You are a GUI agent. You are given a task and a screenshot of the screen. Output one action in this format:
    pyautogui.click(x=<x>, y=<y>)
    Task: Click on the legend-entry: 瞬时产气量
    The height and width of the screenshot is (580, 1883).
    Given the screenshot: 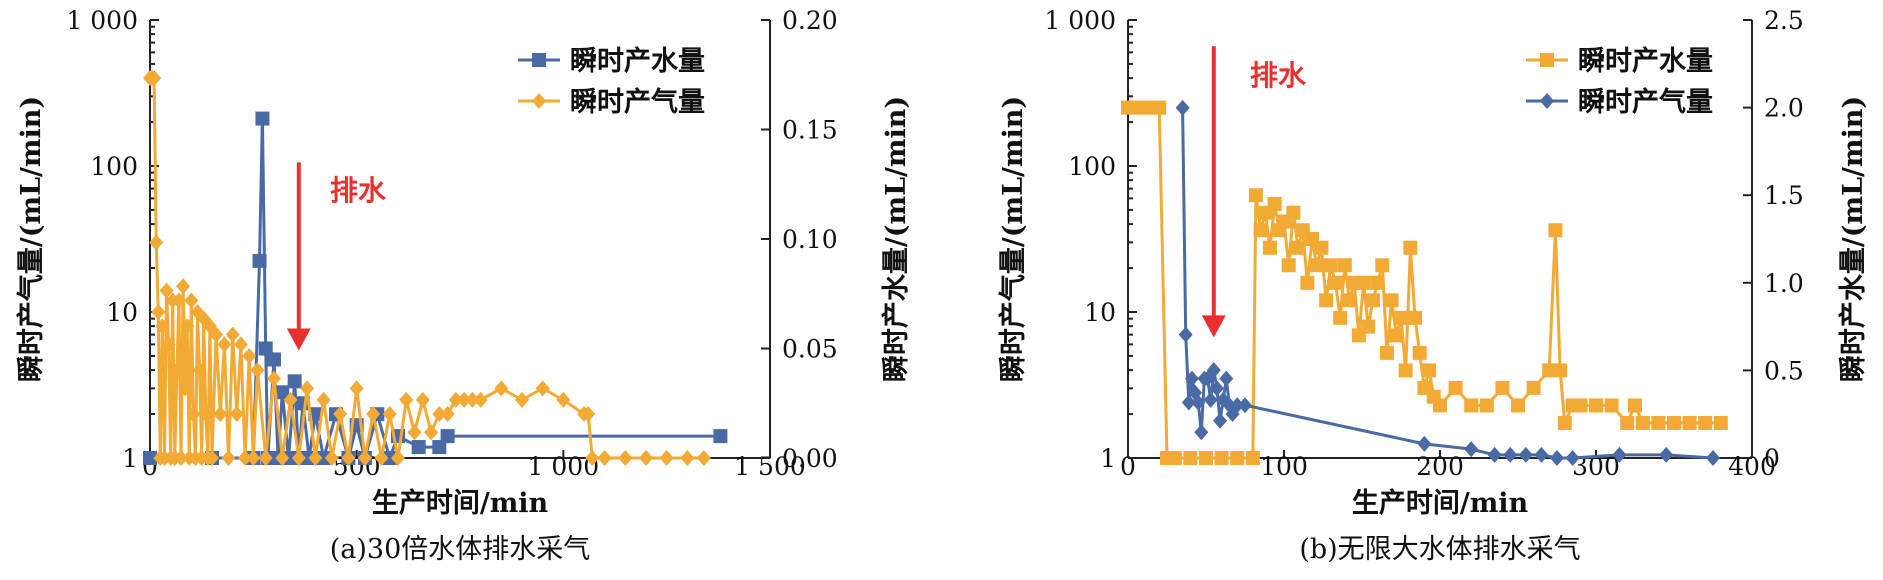 What is the action you would take?
    pyautogui.click(x=1619, y=102)
    